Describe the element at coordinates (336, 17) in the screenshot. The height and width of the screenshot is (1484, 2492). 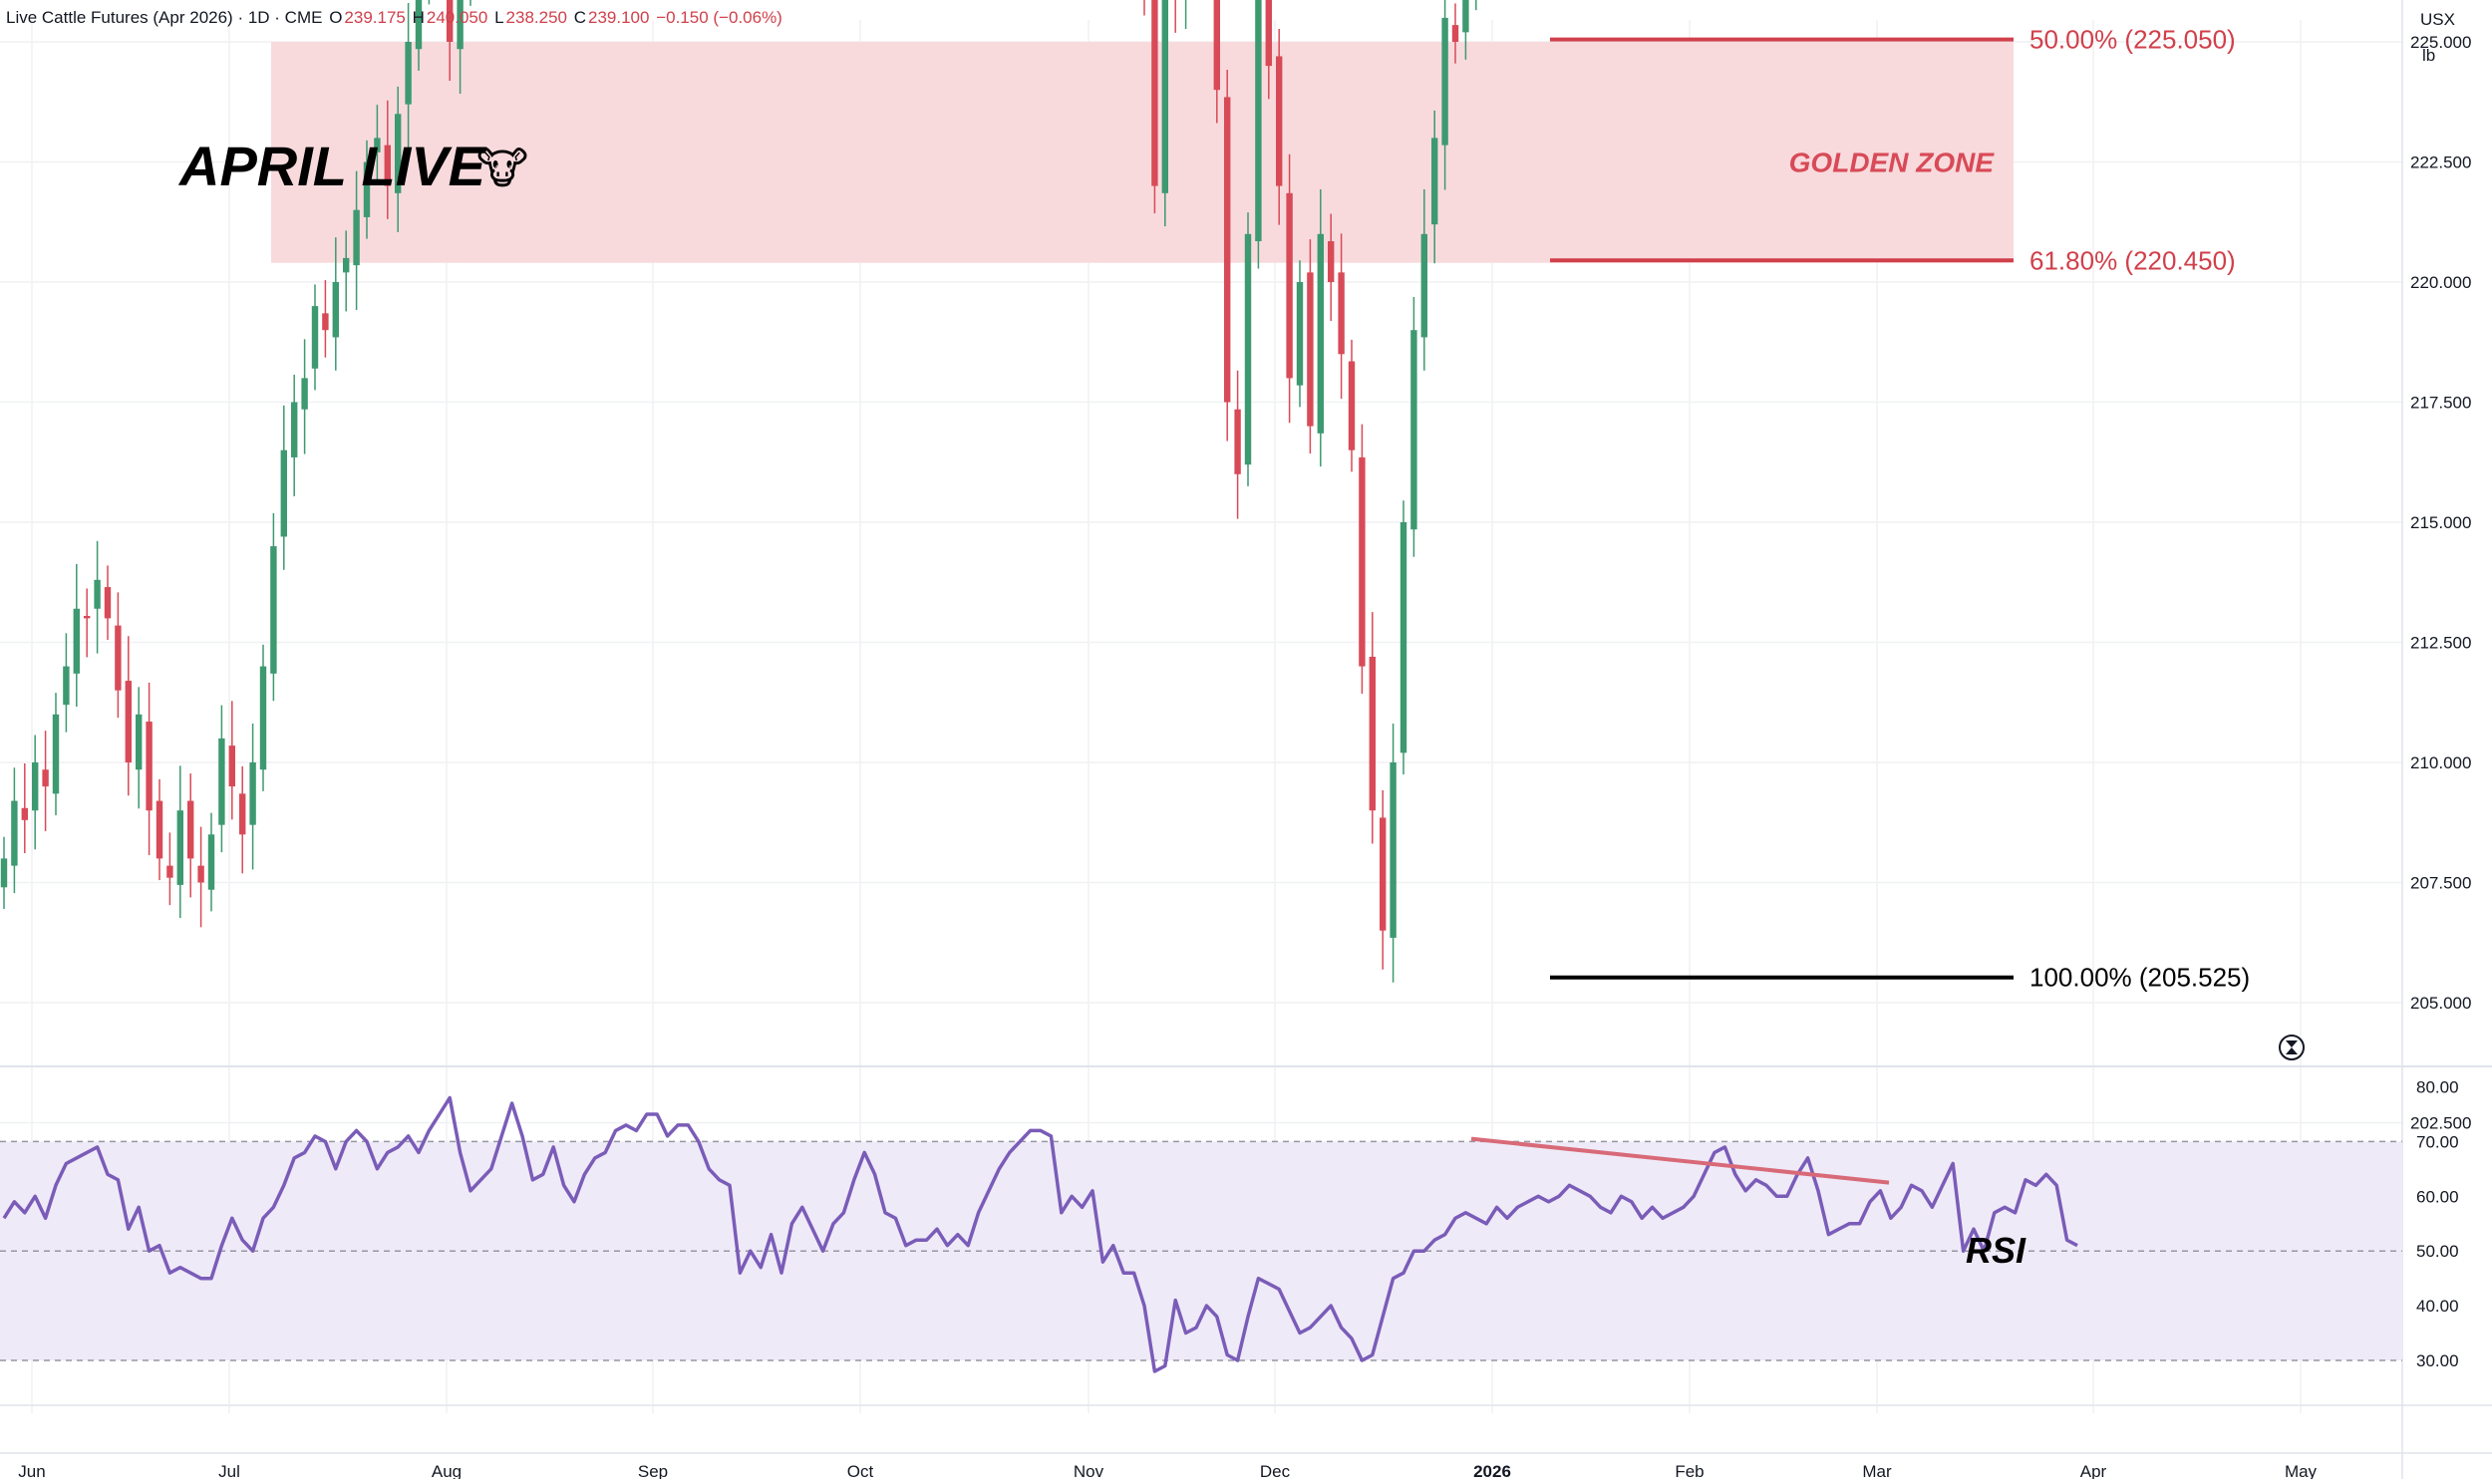
I see `open-label: O` at that location.